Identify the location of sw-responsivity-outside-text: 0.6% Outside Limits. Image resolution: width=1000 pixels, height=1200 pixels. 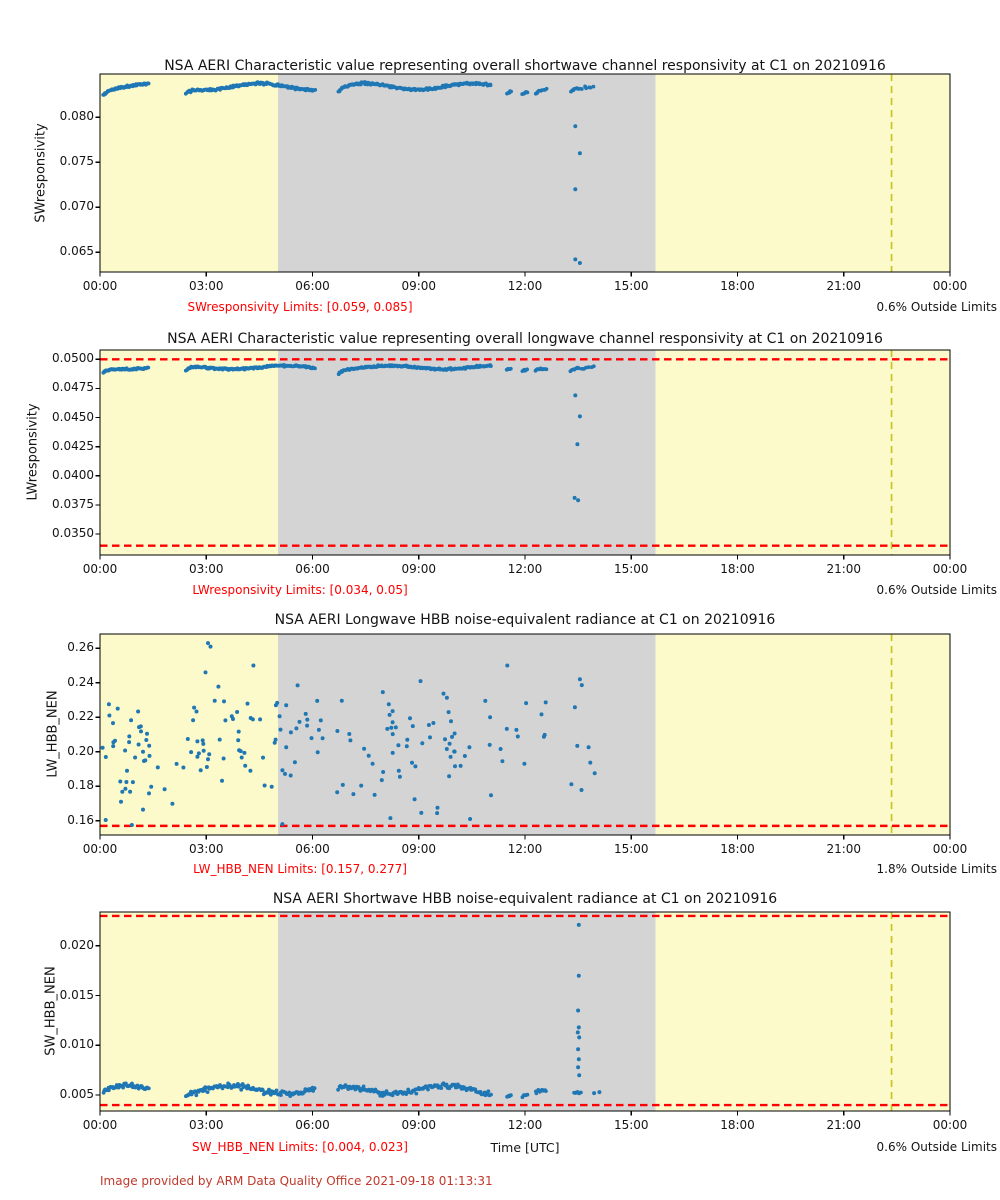
(936, 307).